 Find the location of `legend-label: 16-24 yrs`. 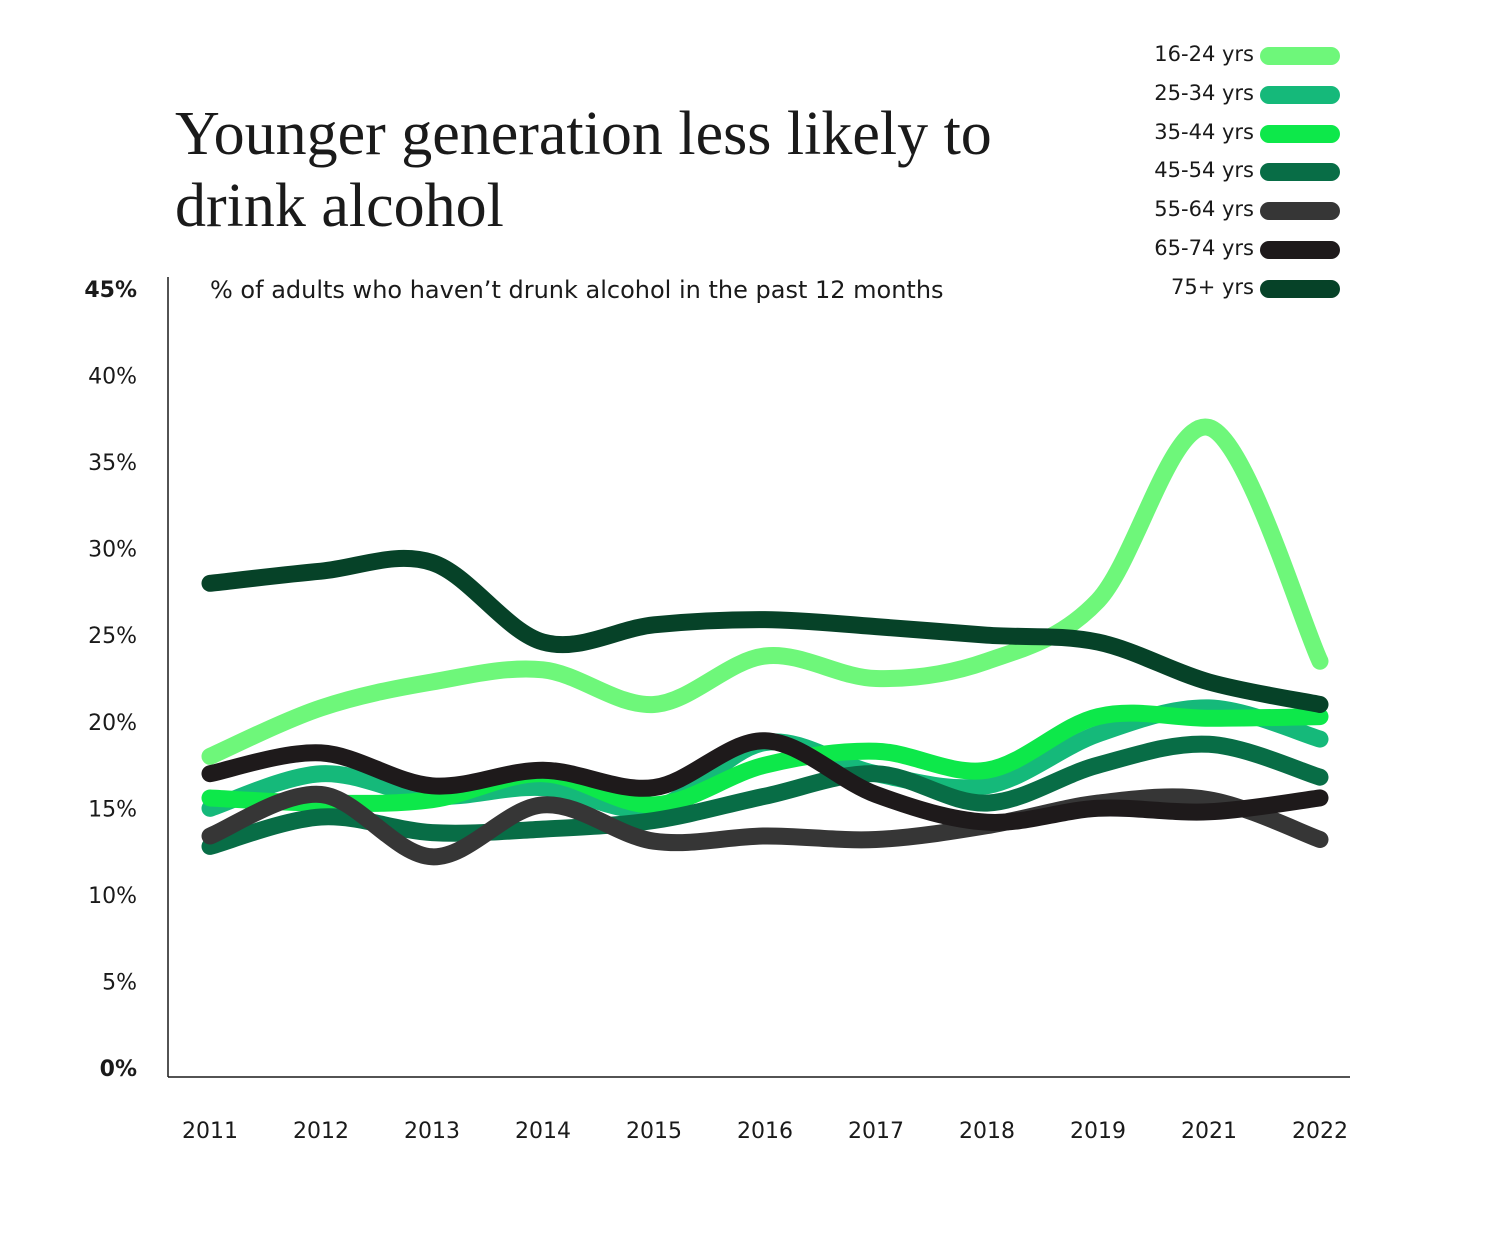

legend-label: 16-24 yrs is located at coordinates (1204, 54).